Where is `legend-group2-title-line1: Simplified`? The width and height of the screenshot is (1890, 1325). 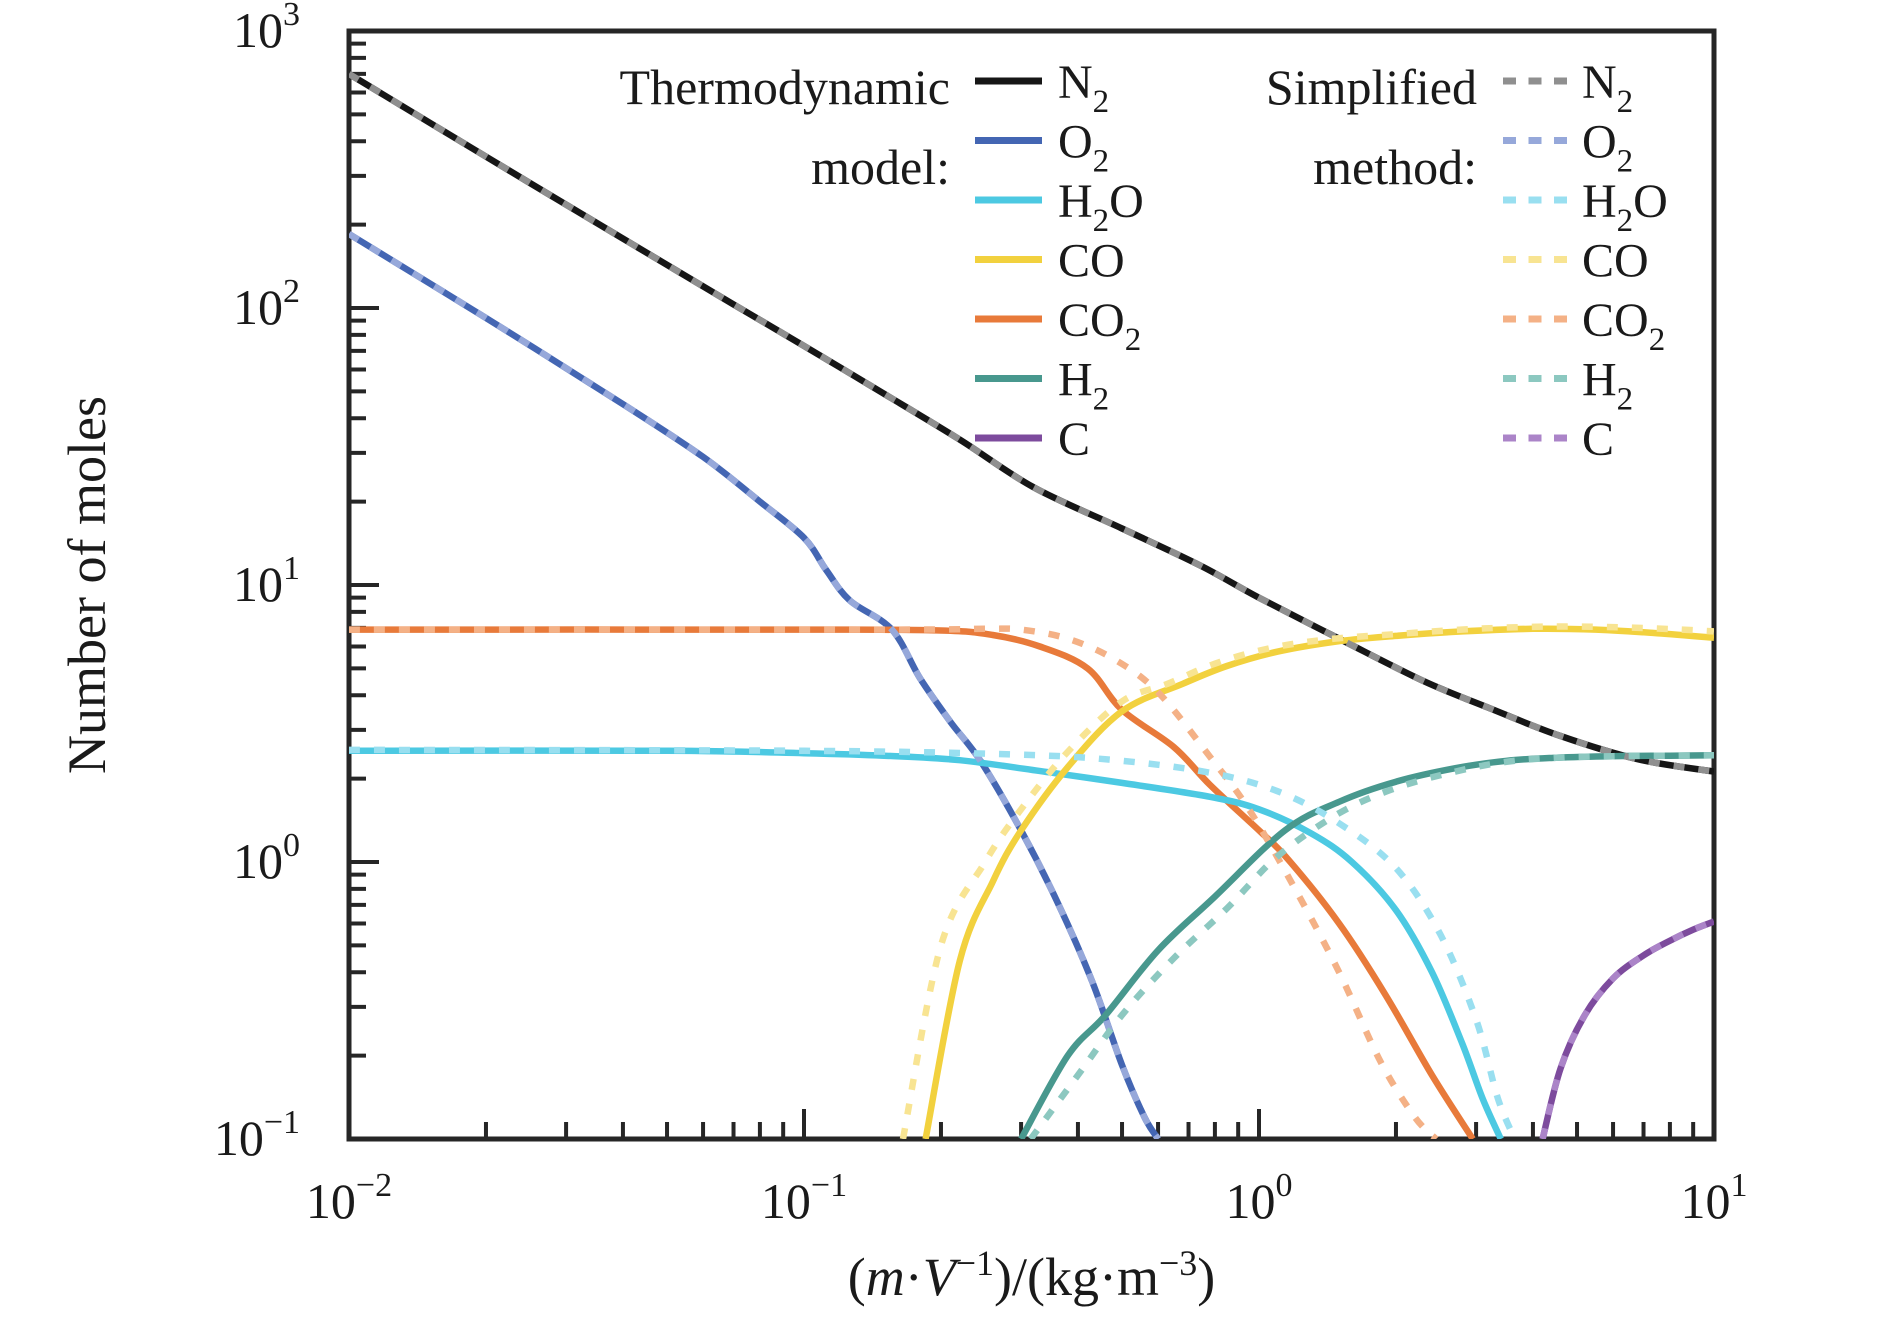
legend-group2-title-line1: Simplified is located at coordinates (1371, 87).